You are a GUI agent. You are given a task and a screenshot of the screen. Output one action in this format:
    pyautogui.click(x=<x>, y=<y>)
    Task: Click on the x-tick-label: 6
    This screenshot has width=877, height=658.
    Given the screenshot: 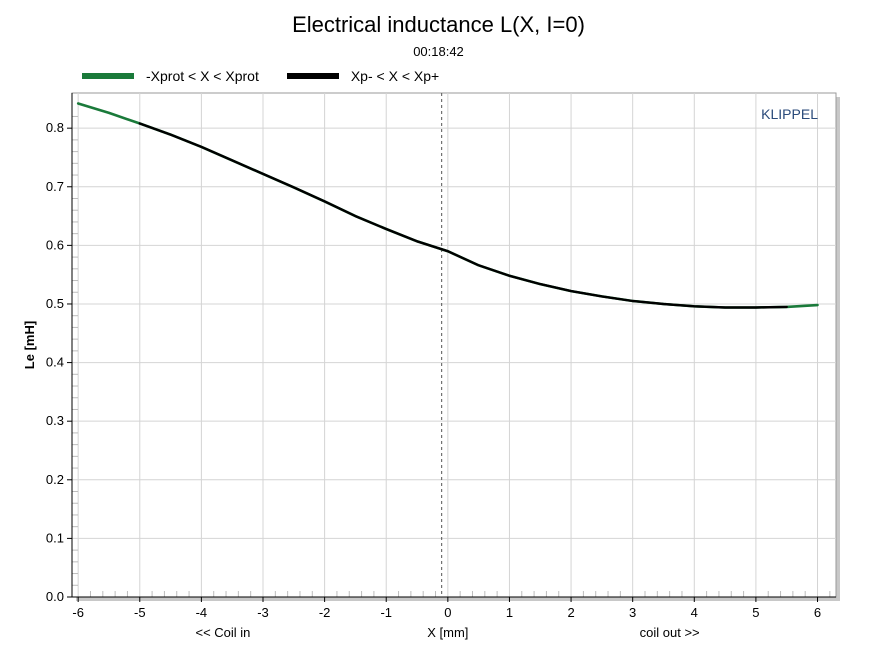 What is the action you would take?
    pyautogui.click(x=817, y=612)
    